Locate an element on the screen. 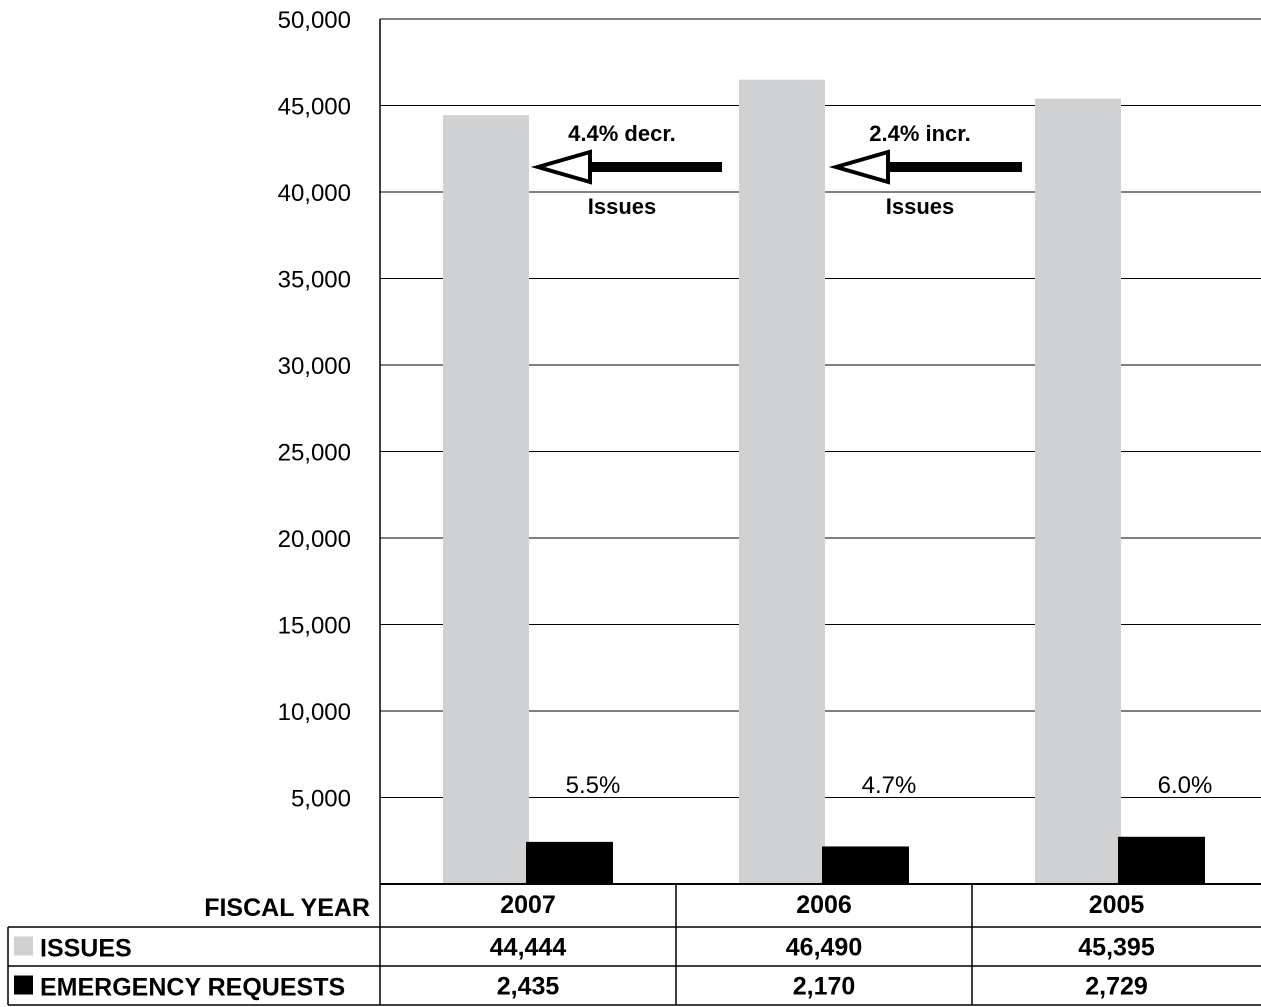  y-tick-label: 50,000 is located at coordinates (314, 20).